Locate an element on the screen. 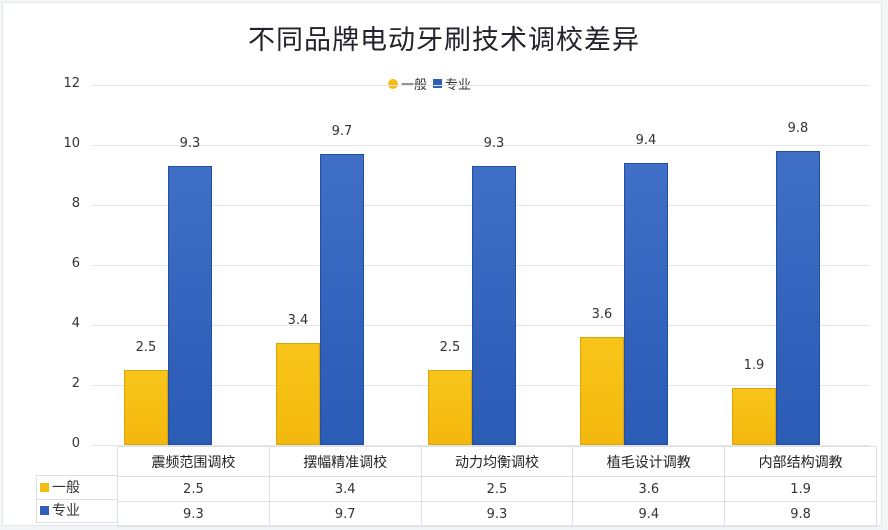 The width and height of the screenshot is (888, 530). table-row-header-professional: 专业 is located at coordinates (60, 510).